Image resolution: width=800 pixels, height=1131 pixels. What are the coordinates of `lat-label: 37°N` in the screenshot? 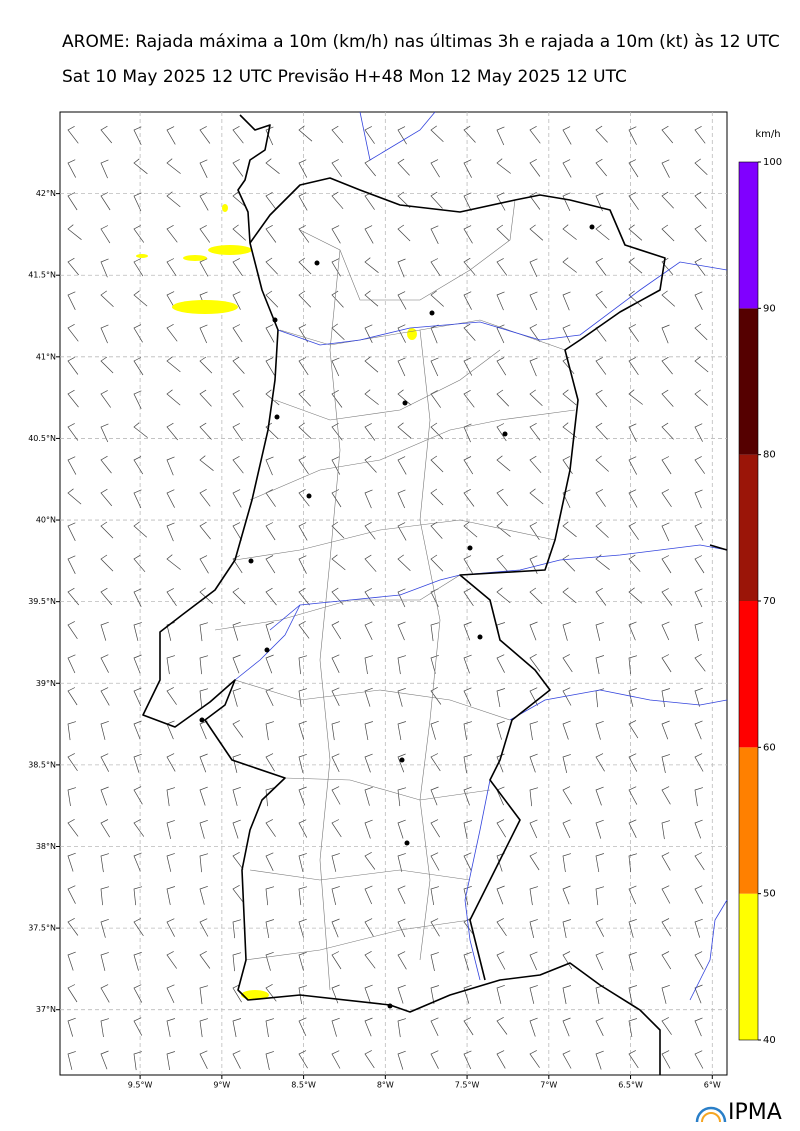 It's located at (46, 1009).